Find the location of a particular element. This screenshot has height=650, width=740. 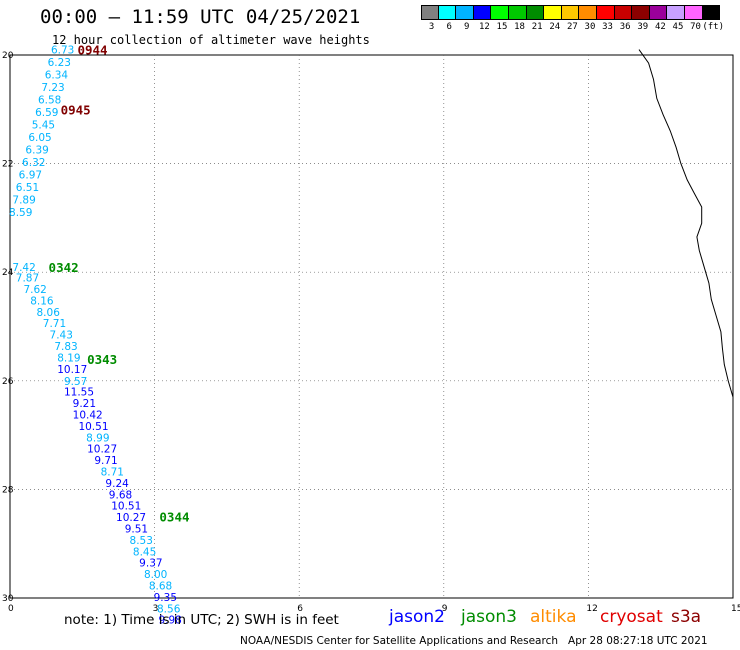

wave-height-value: 8.53 is located at coordinates (141, 541).